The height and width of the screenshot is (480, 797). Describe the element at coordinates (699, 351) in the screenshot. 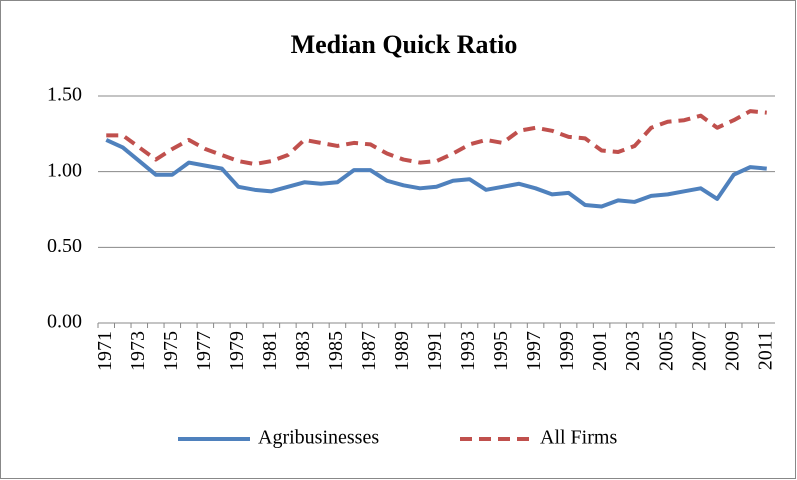

I see `x-tick-label: 2007` at that location.